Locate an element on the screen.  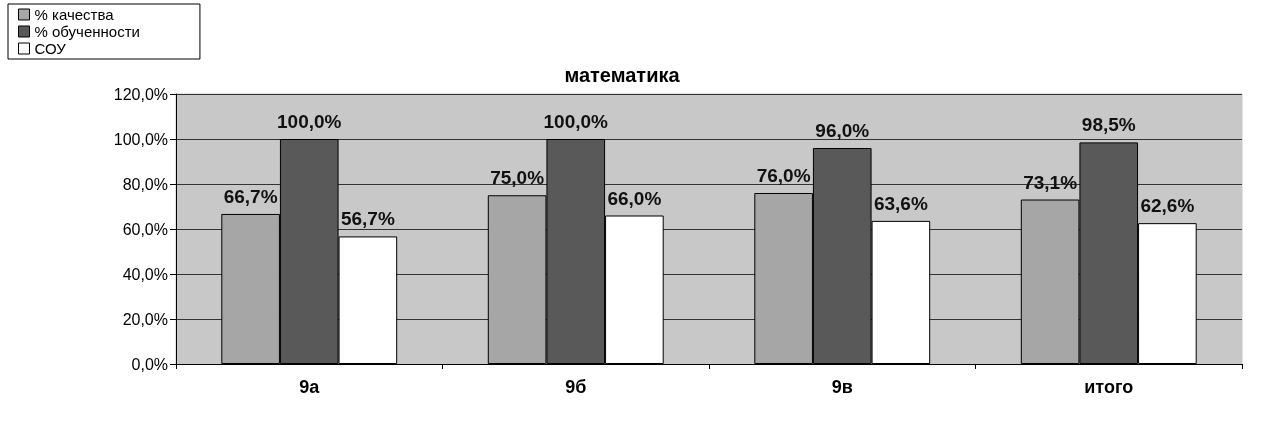
y-tick-label: 120,0% is located at coordinates (140, 94).